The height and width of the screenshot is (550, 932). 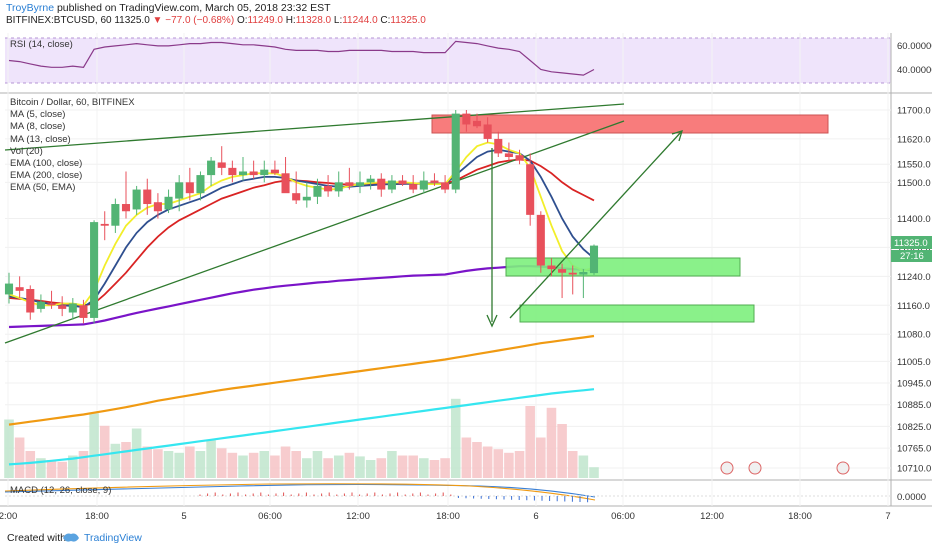 I want to click on price-tick-label: 11500.0, so click(x=914, y=183).